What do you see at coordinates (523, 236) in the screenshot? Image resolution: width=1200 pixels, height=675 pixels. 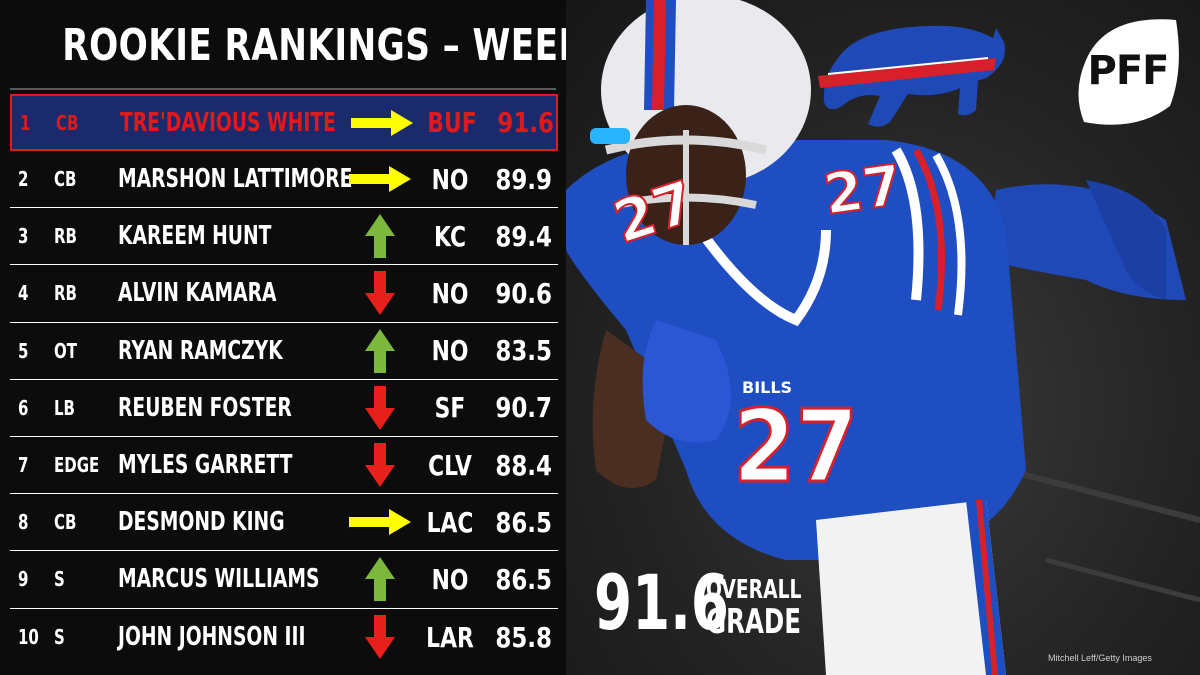 I see `grade: 89.4` at bounding box center [523, 236].